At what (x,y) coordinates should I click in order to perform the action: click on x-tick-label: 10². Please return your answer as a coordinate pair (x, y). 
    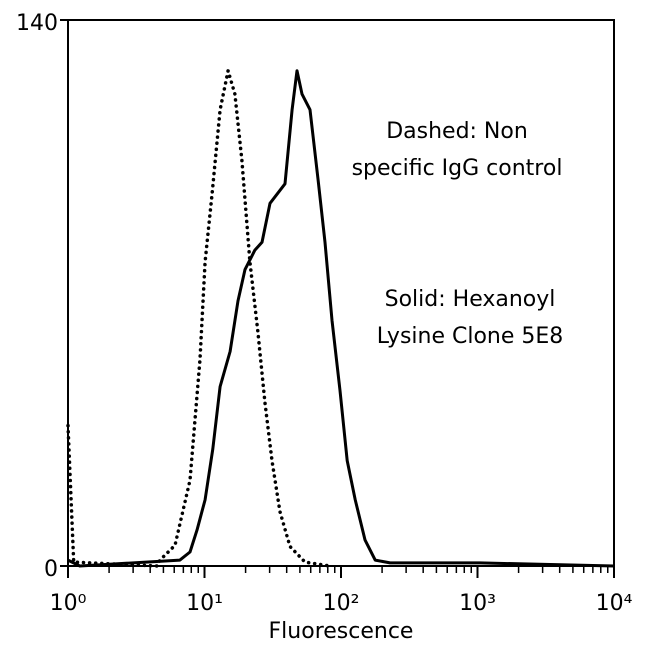
    Looking at the image, I should click on (341, 603).